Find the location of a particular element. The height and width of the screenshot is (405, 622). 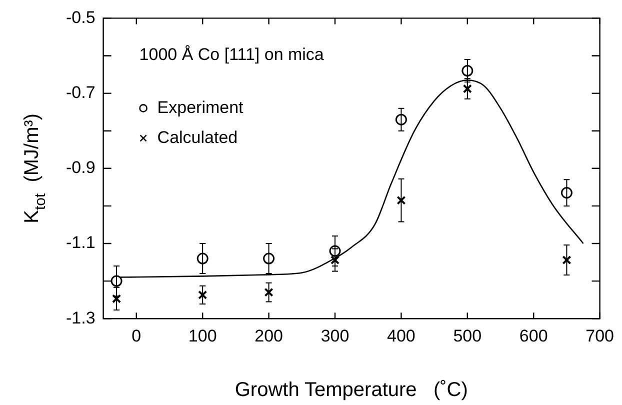

x-tick-label: 400 is located at coordinates (401, 336).